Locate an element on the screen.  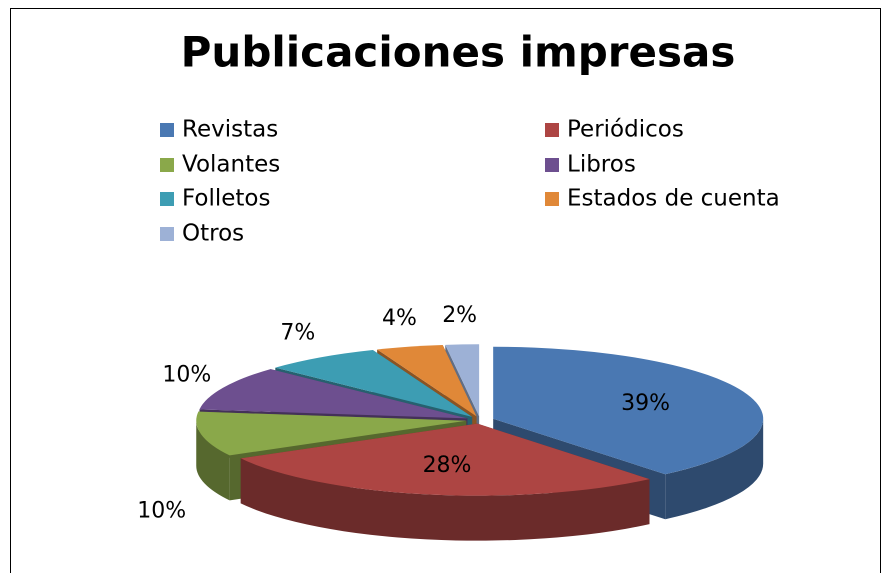
legend-label: Estados de cuenta is located at coordinates (673, 199).